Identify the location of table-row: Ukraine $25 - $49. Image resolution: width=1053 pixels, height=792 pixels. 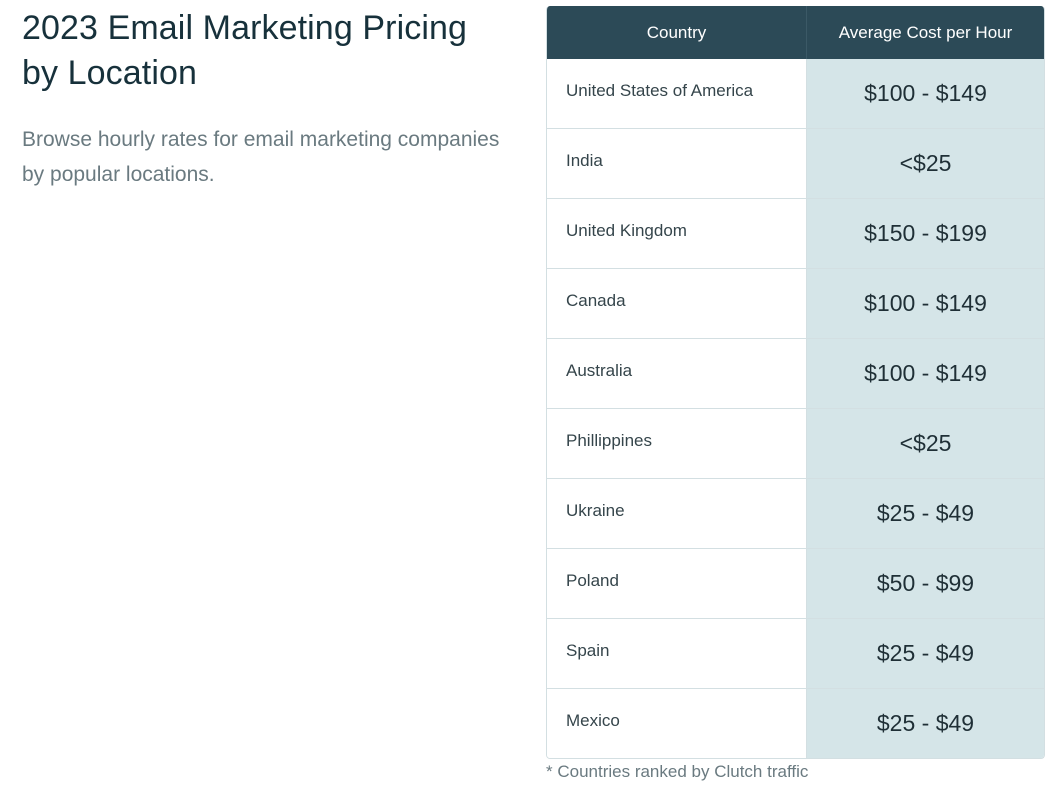
(795, 513).